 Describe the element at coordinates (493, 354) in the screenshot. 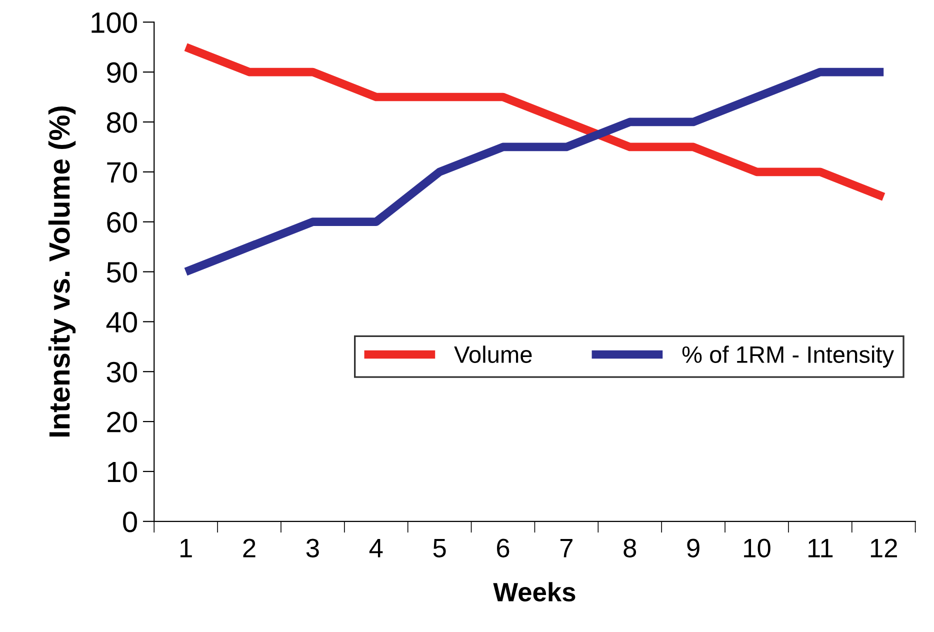

I see `legend-label: Volume` at that location.